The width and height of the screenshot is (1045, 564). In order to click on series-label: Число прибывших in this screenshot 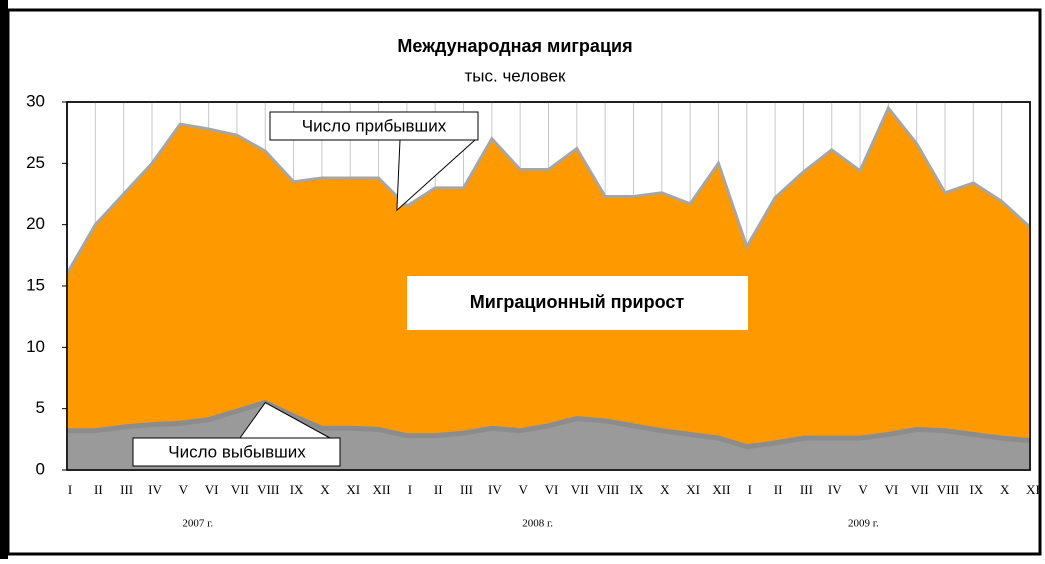, I will do `click(374, 125)`.